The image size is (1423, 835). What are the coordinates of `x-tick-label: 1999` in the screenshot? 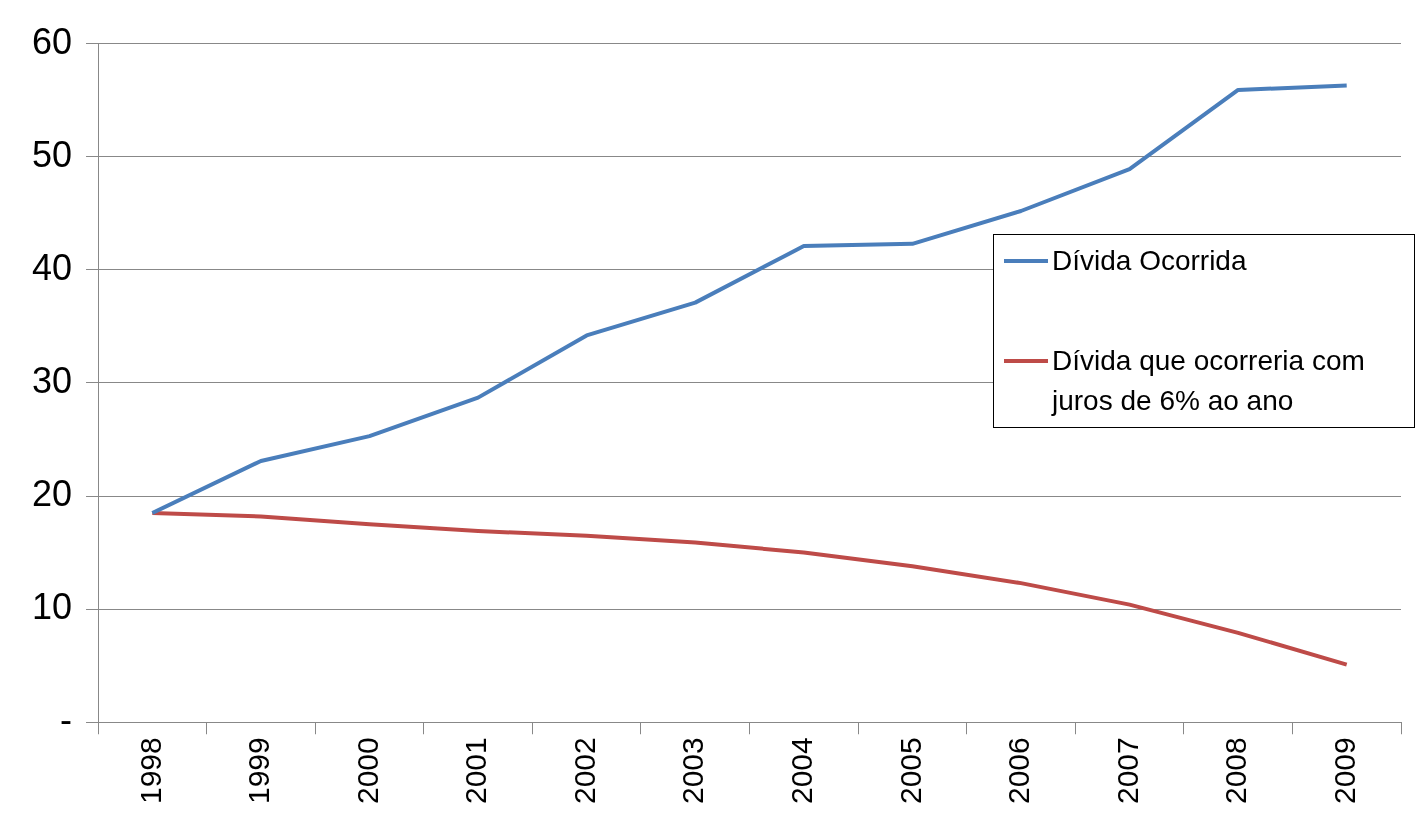 It's located at (259, 771).